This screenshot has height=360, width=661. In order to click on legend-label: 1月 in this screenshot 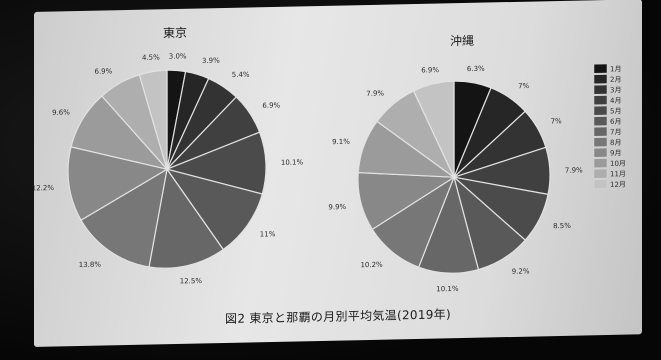, I will do `click(615, 69)`.